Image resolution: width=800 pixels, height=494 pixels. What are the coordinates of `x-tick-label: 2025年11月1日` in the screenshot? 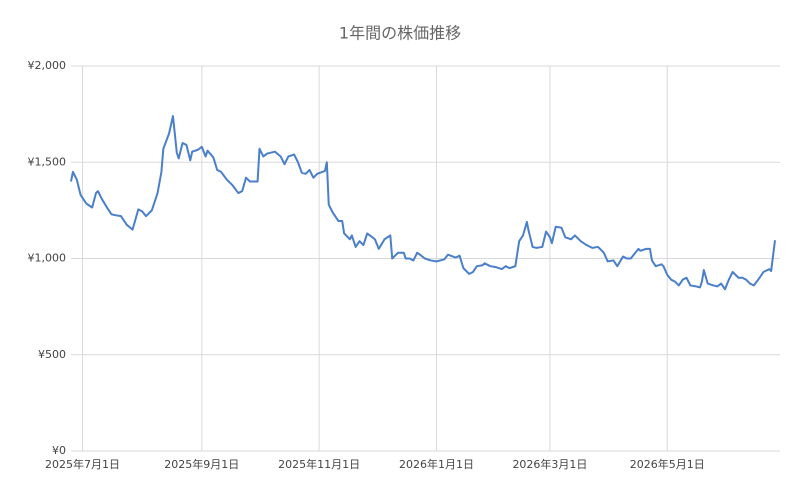 It's located at (319, 464).